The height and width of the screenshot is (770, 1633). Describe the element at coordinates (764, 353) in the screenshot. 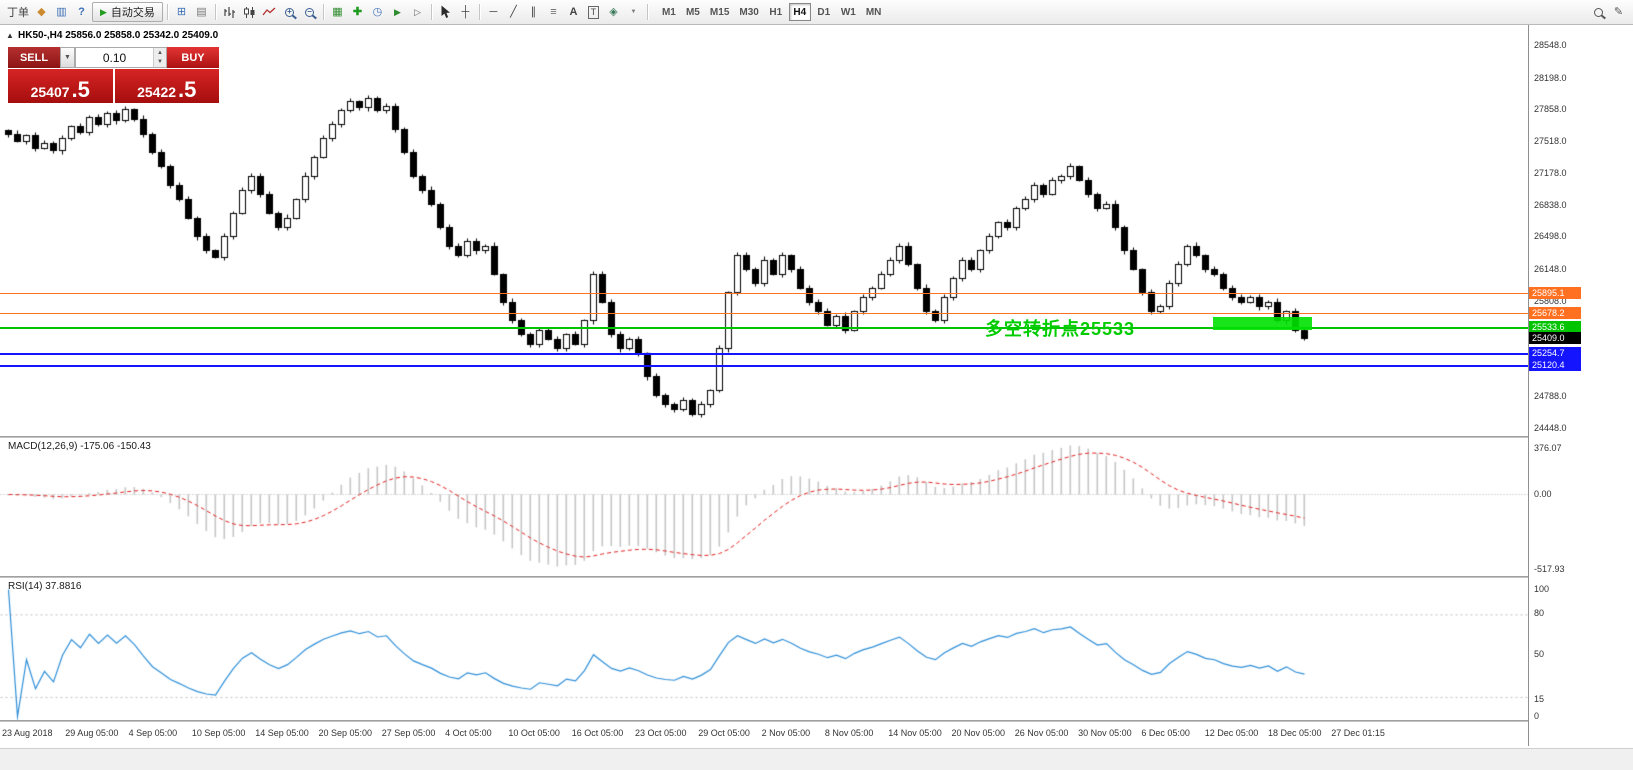

I see `hline-25254.7` at that location.